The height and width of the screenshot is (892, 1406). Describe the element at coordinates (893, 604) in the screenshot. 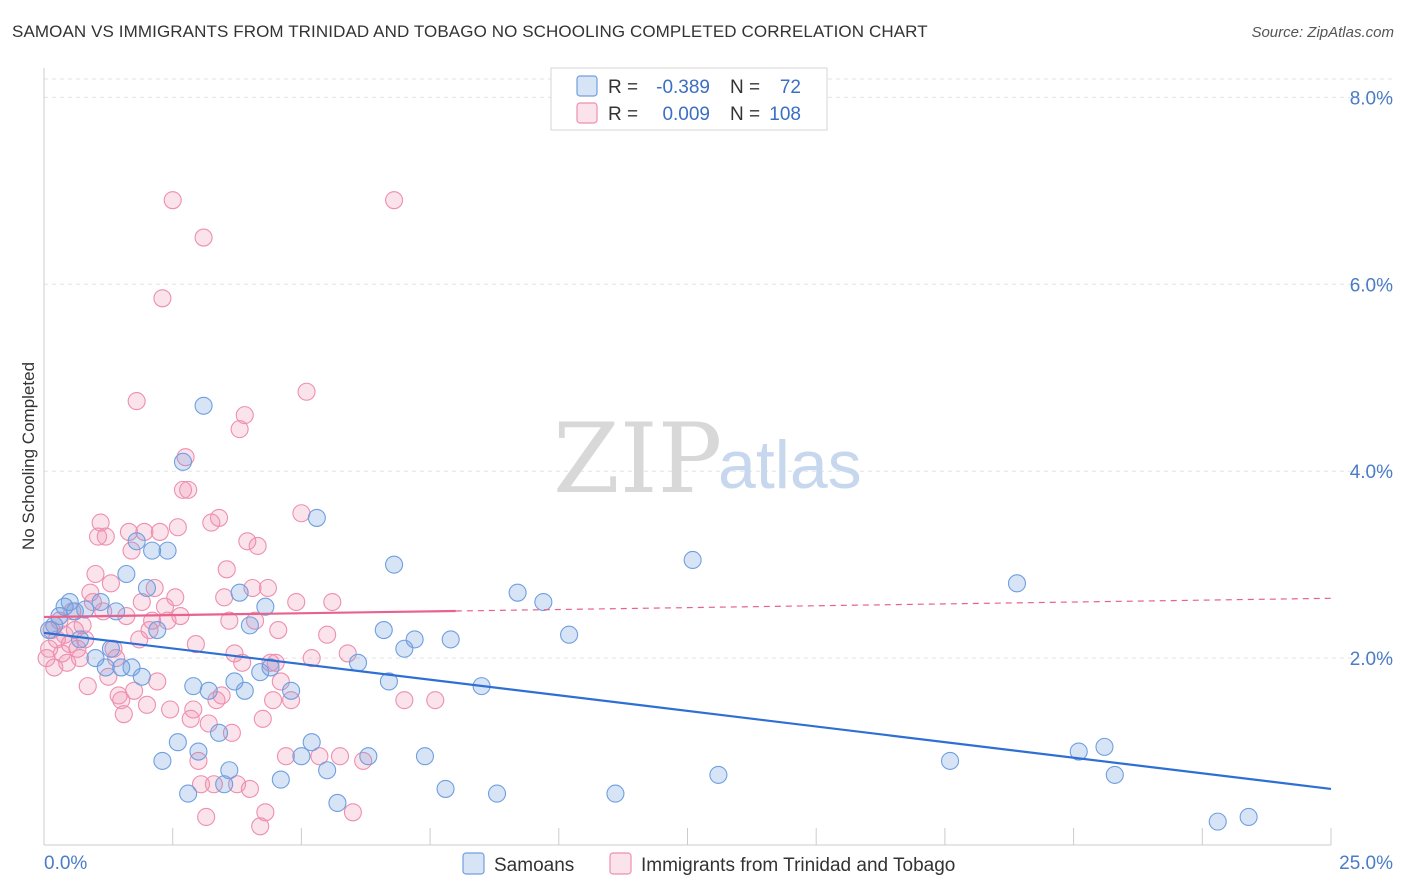

I see `trinidad-trend-extension` at that location.